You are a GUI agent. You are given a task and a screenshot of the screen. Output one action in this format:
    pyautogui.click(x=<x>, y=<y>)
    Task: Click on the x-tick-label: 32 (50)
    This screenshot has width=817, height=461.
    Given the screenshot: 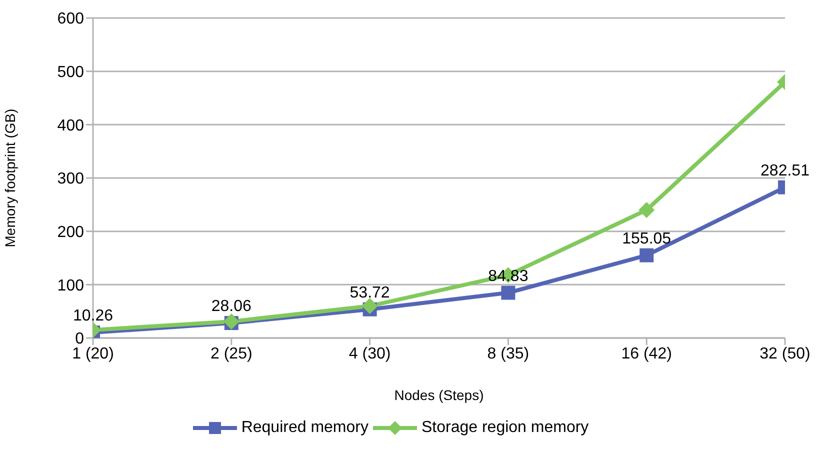 What is the action you would take?
    pyautogui.click(x=785, y=353)
    